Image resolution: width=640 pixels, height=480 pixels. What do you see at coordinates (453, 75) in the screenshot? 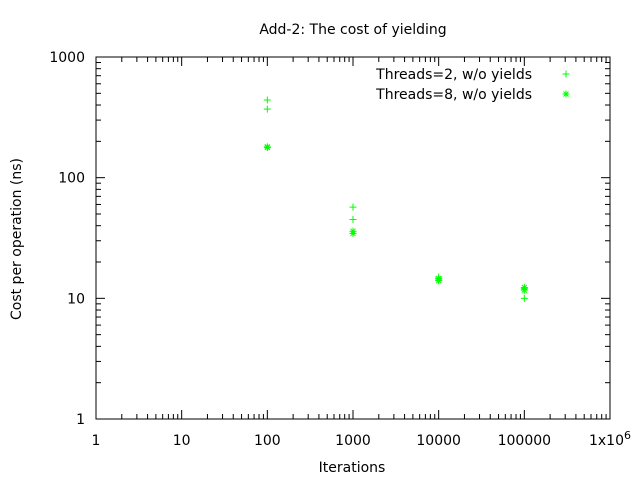
I see `legend-label: Threads=2, w/o yields` at bounding box center [453, 75].